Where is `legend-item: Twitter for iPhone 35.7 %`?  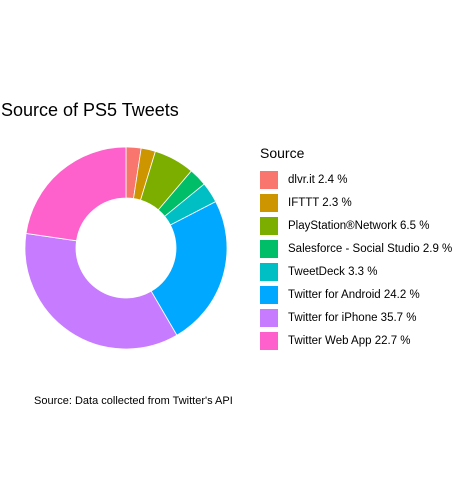
legend-item: Twitter for iPhone 35.7 % is located at coordinates (356, 317).